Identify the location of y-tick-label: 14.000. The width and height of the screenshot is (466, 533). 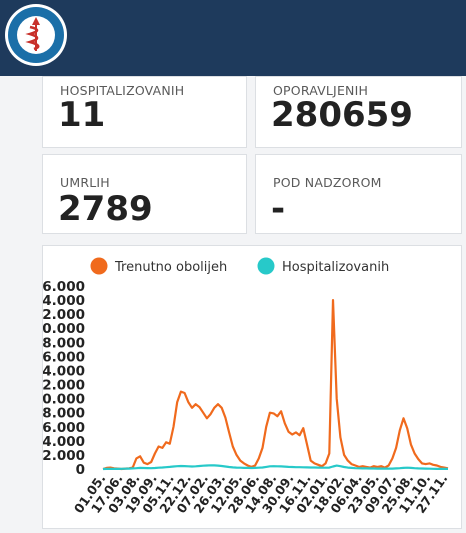
(64, 371).